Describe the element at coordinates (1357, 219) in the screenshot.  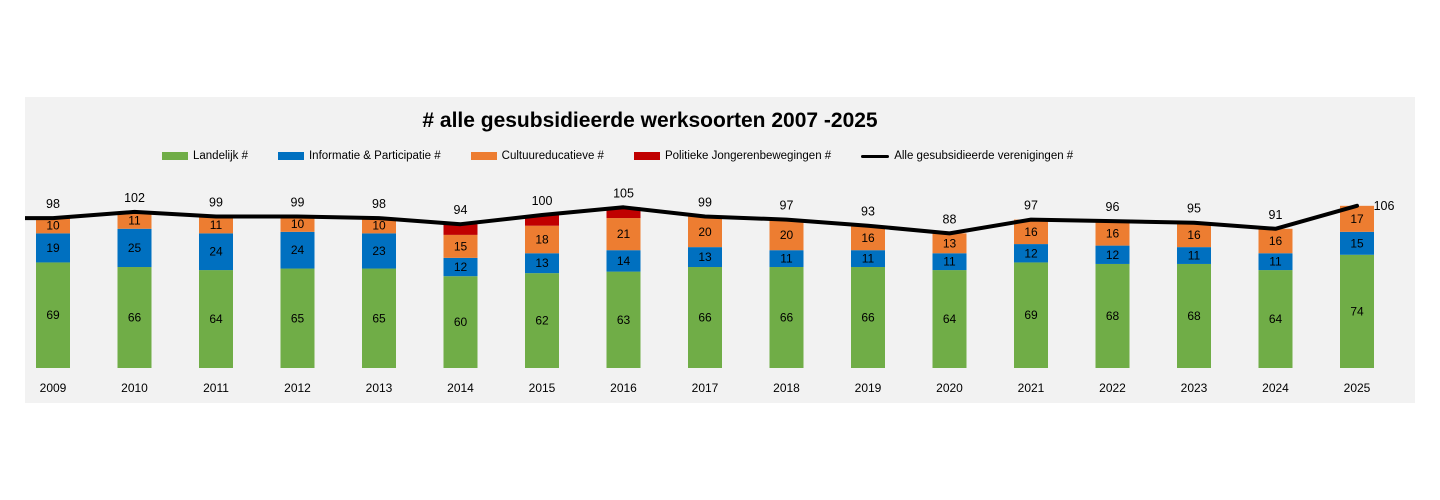
I see `data-label-cultuureducatieve-2025: 17` at that location.